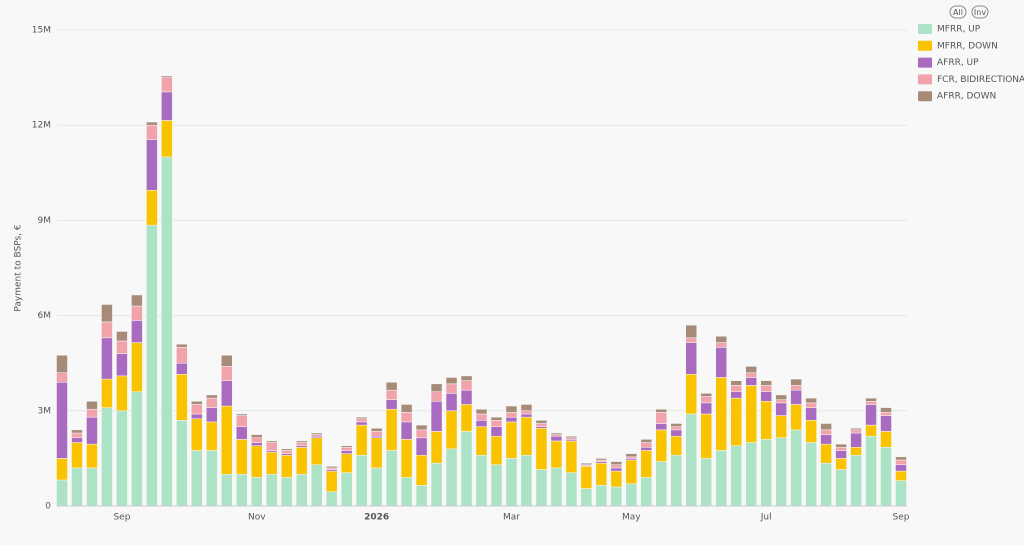 This screenshot has height=545, width=1024. What do you see at coordinates (966, 97) in the screenshot?
I see `legend-label: AFRR, DOWN` at bounding box center [966, 97].